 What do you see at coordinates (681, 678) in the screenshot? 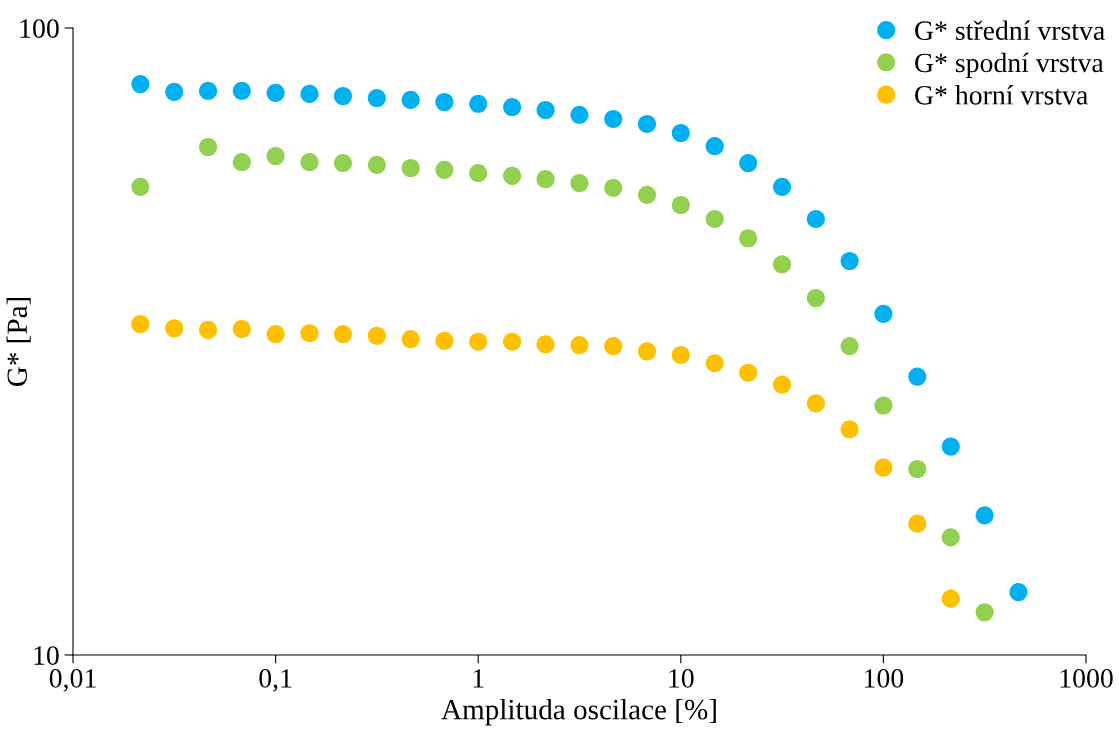
I see `x-tick-label: 10` at bounding box center [681, 678].